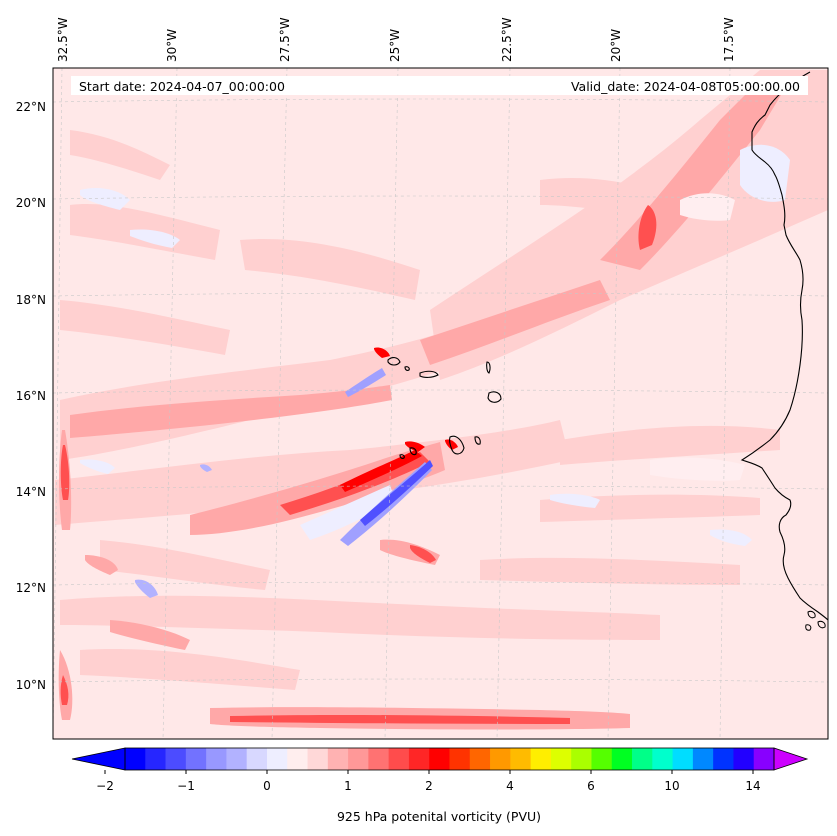  What do you see at coordinates (429, 374) in the screenshot?
I see `sao-nicolau-island` at bounding box center [429, 374].